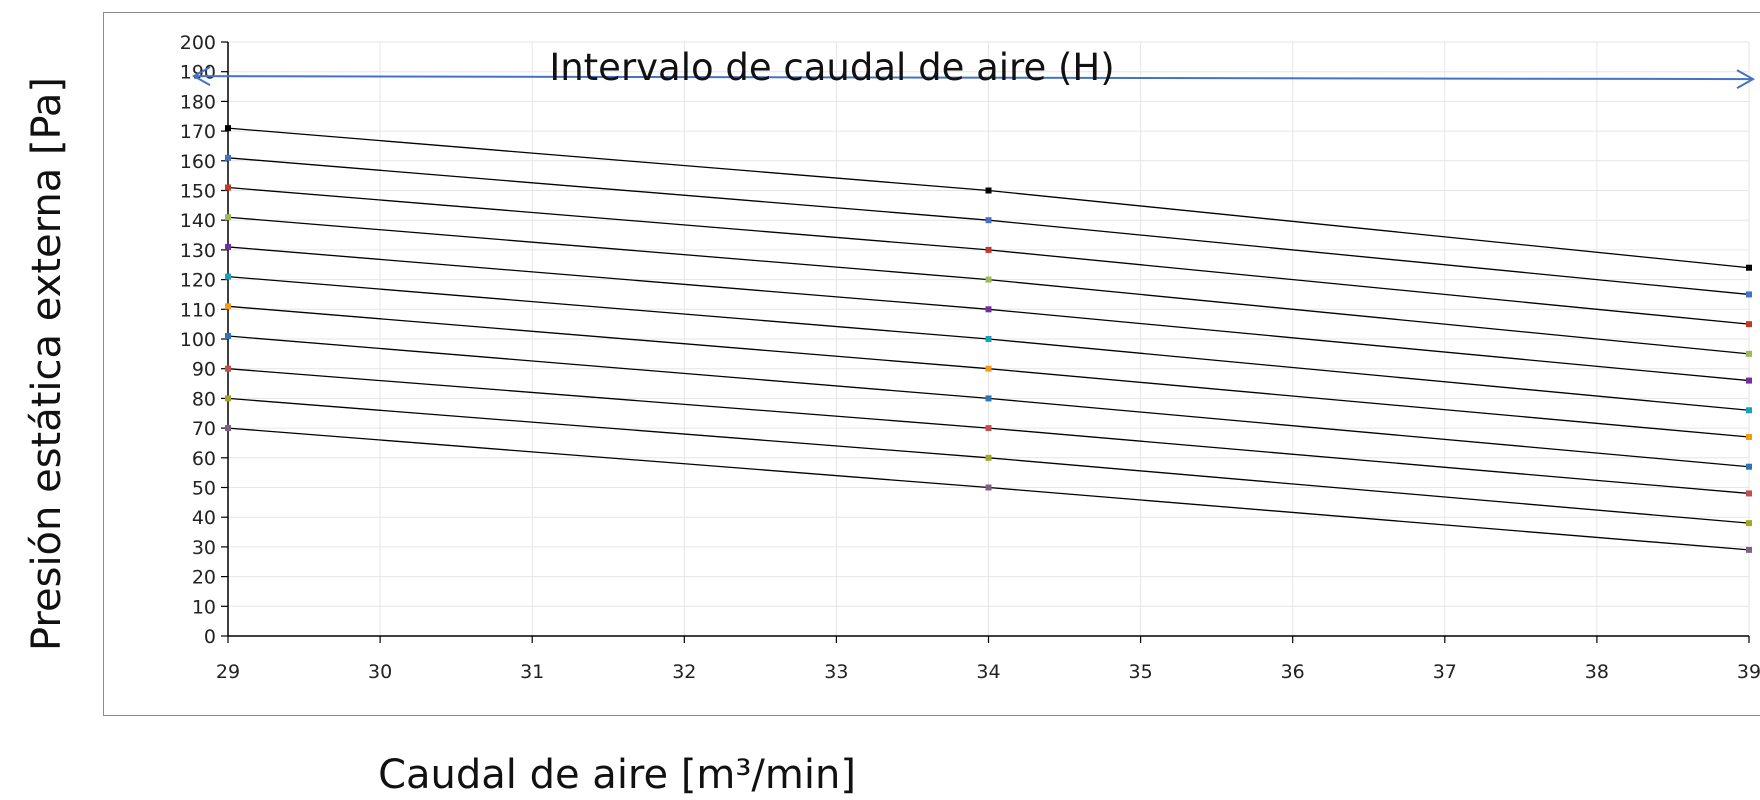 The width and height of the screenshot is (1760, 800). I want to click on y-tick-label-8: 80, so click(204, 399).